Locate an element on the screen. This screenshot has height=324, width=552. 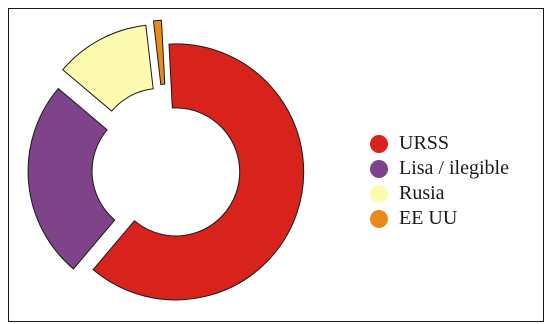
donut-slice-rusia is located at coordinates (108, 68).